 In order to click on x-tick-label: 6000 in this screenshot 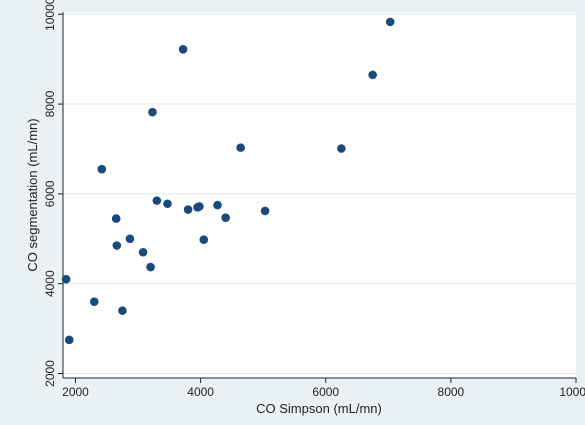, I will do `click(325, 392)`.